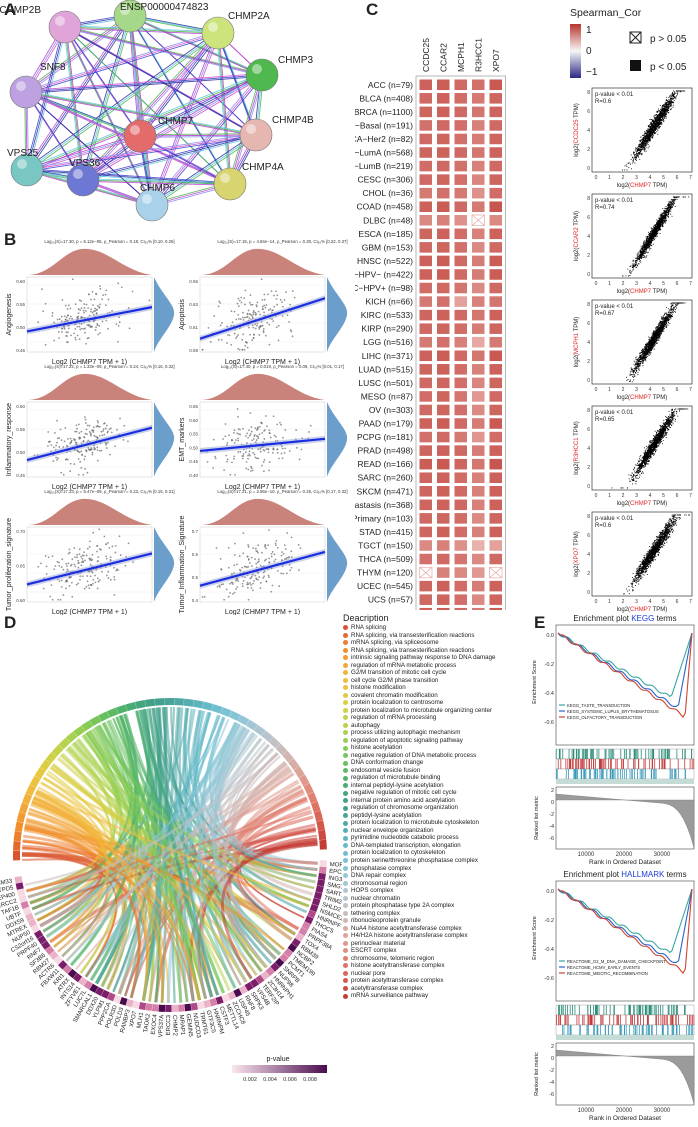  What do you see at coordinates (251, 129) in the screenshot?
I see `node-highlight` at bounding box center [251, 129].